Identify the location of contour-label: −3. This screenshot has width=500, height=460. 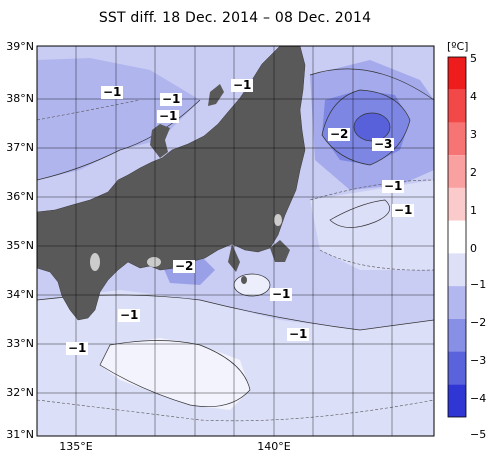
(383, 144).